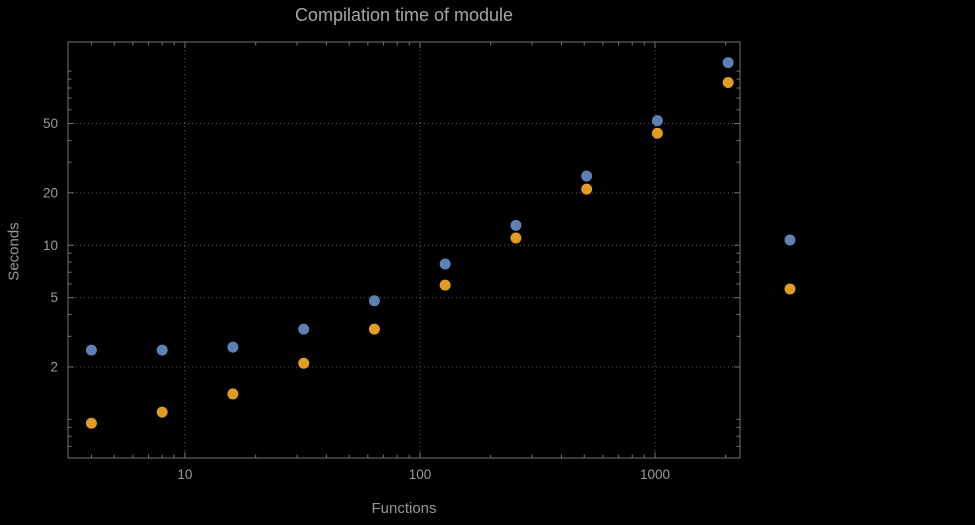  What do you see at coordinates (790, 240) in the screenshot?
I see `legend-marker-blue` at bounding box center [790, 240].